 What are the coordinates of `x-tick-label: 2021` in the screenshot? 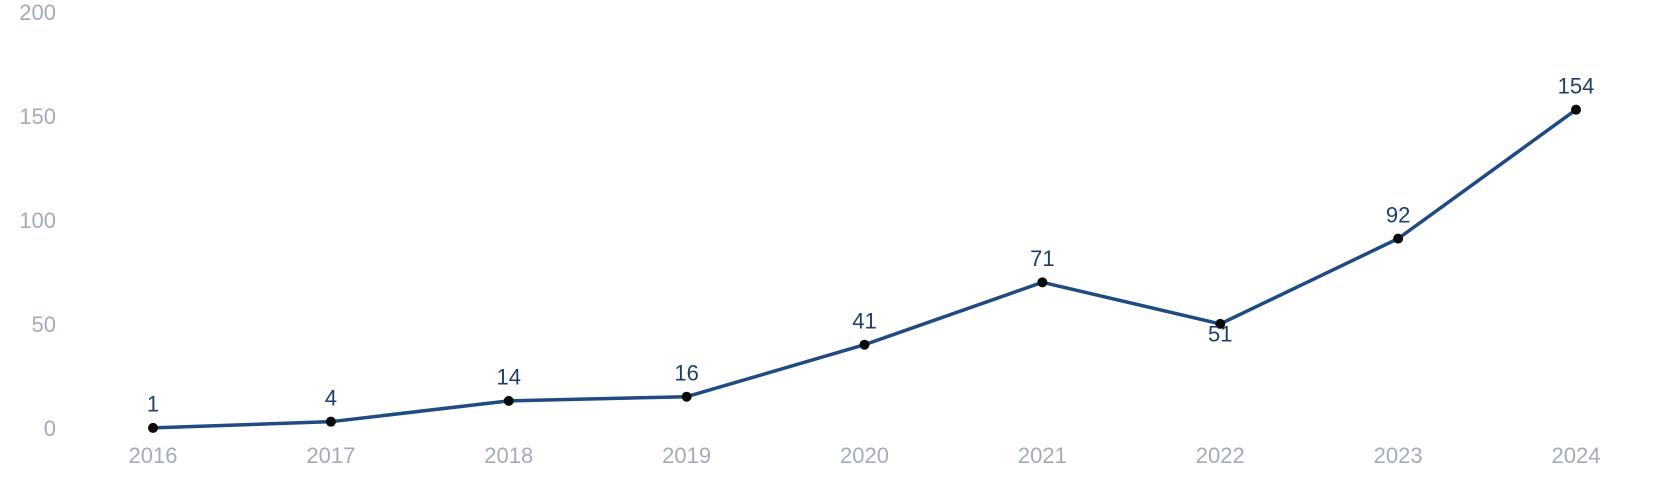 It's located at (1042, 455).